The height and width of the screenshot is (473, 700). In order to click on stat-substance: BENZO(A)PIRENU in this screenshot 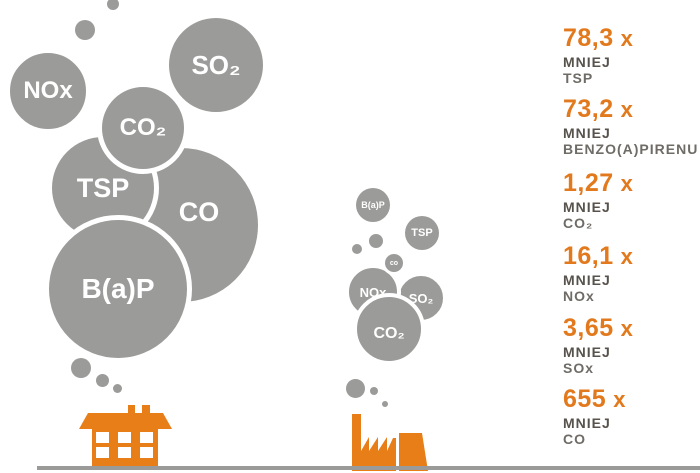, I will do `click(631, 149)`.